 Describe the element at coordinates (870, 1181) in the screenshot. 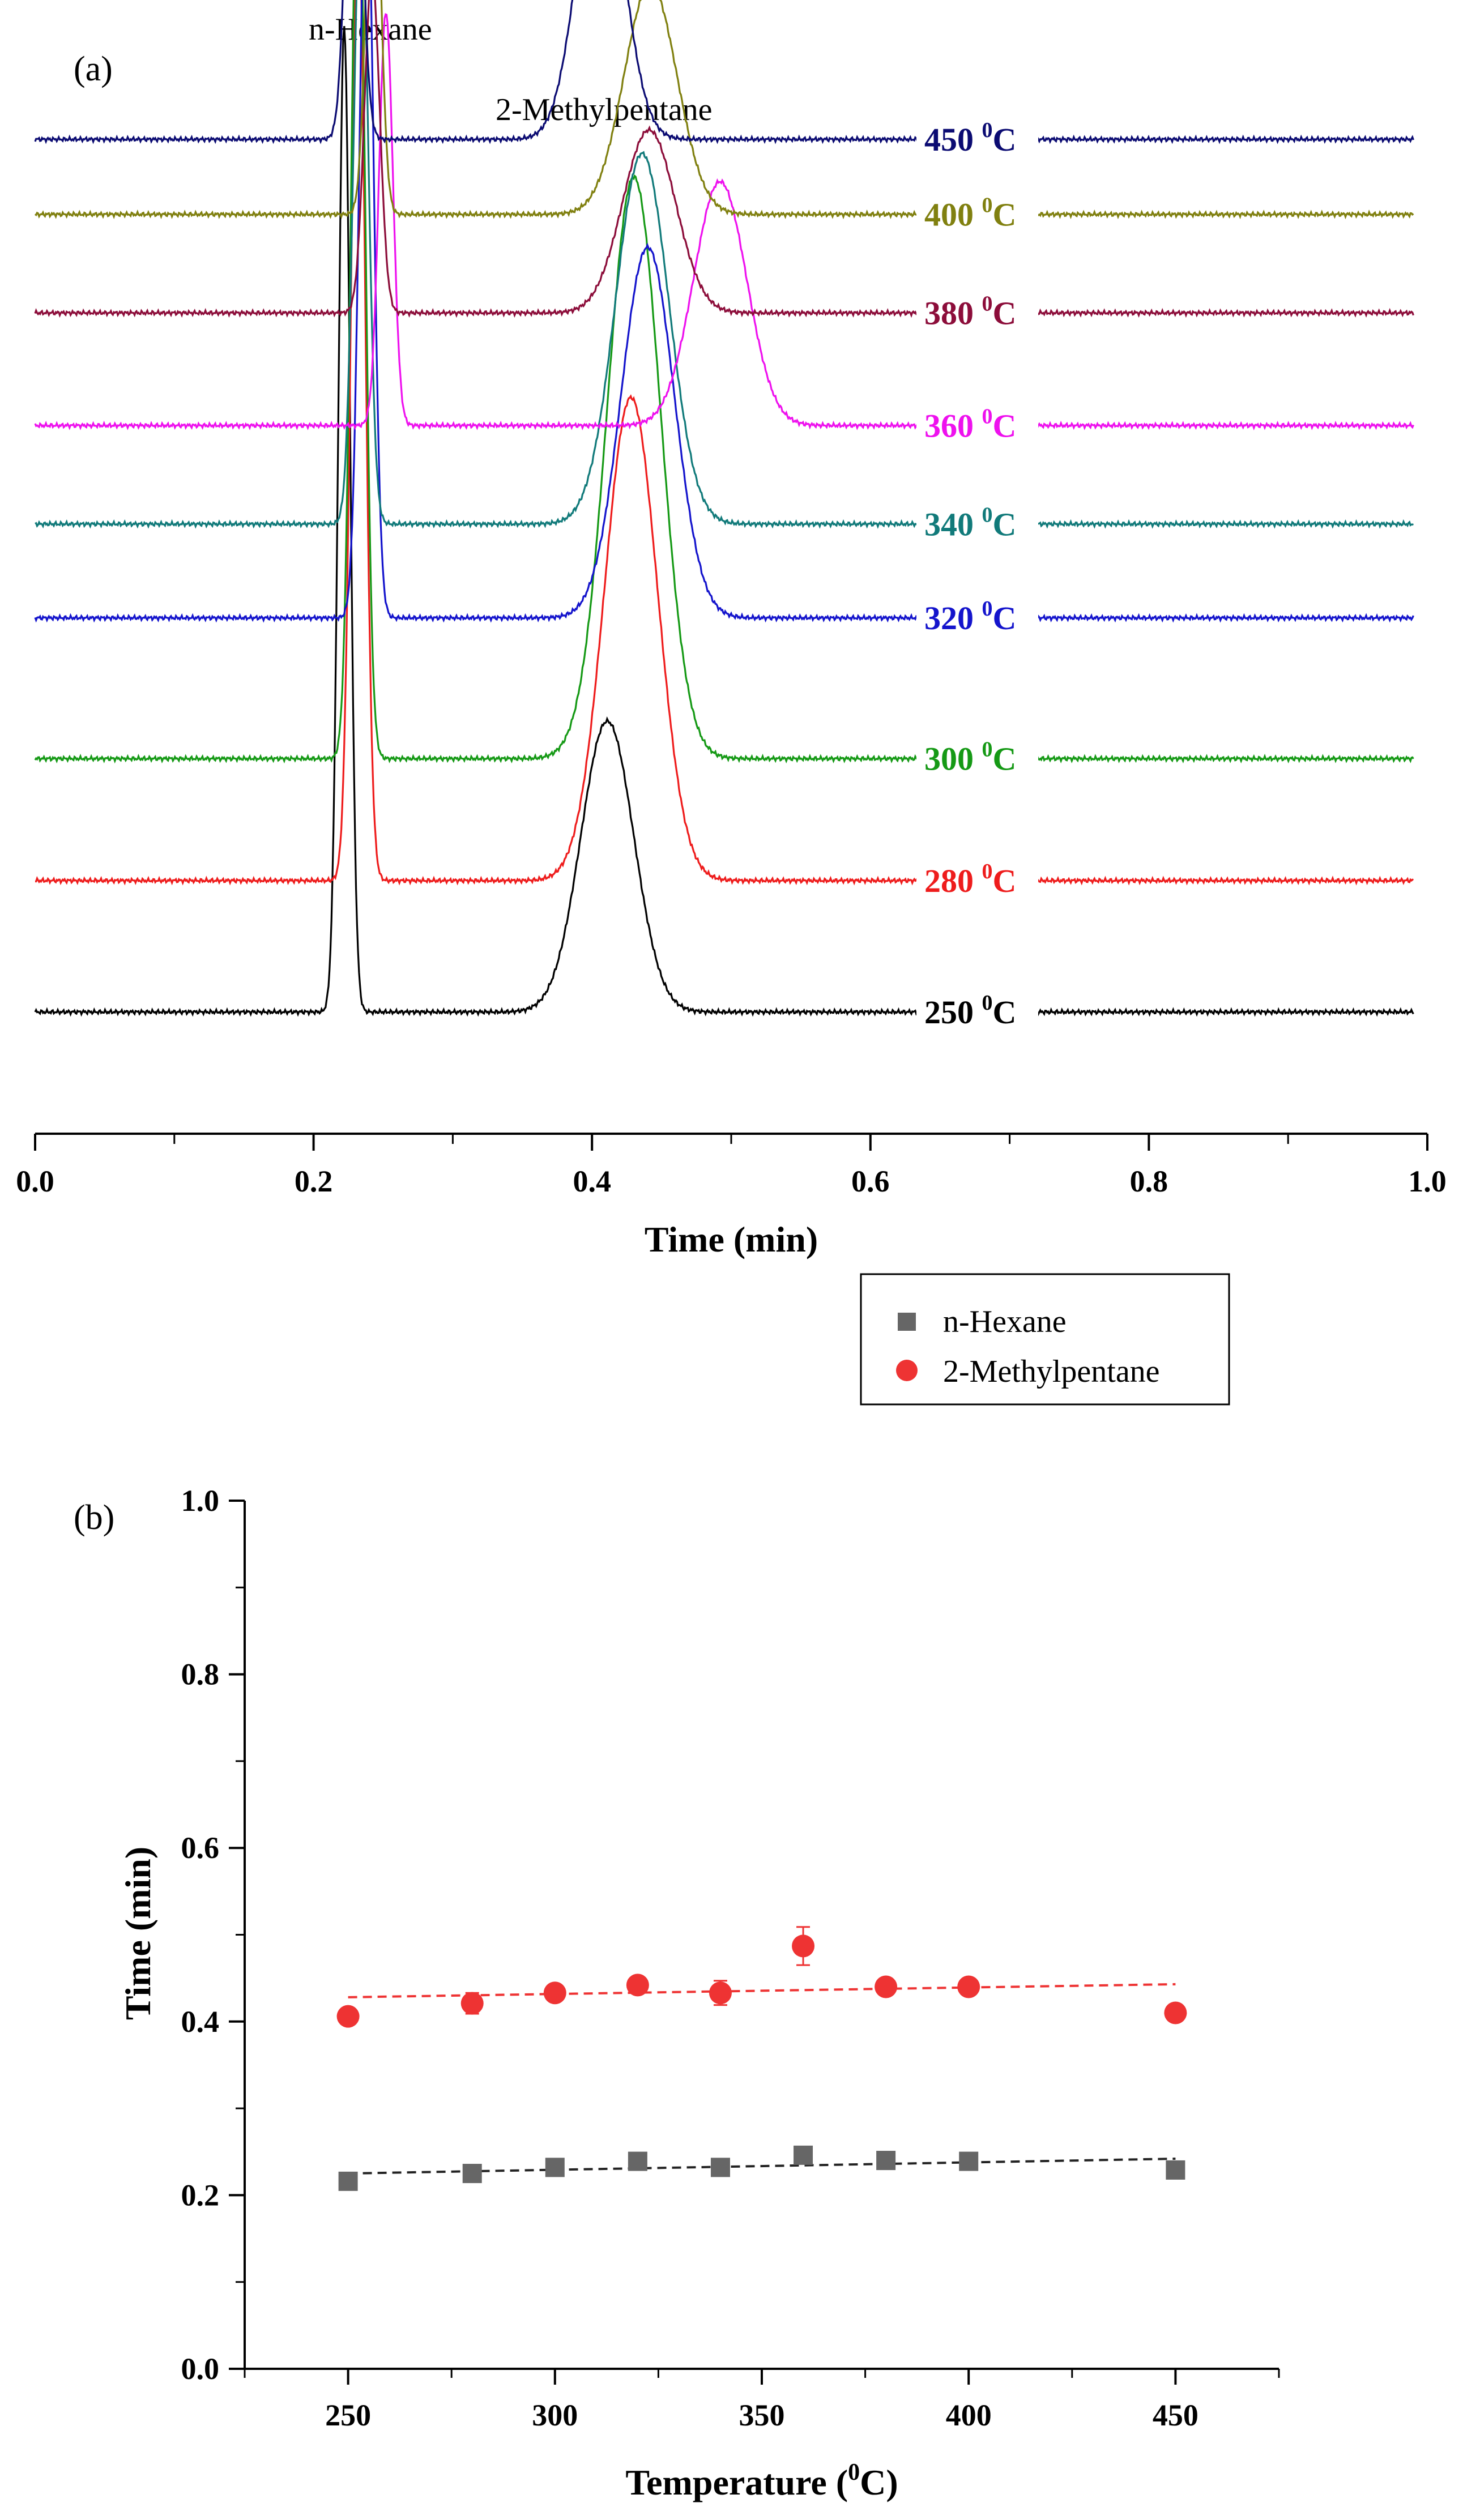

I see `x-tick-label: 0.6` at that location.